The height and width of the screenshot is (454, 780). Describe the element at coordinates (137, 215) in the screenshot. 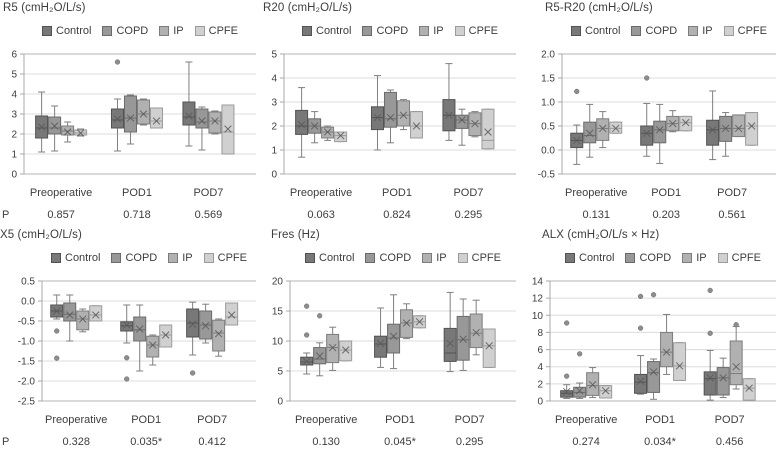

I see `p-value: 0.718` at that location.